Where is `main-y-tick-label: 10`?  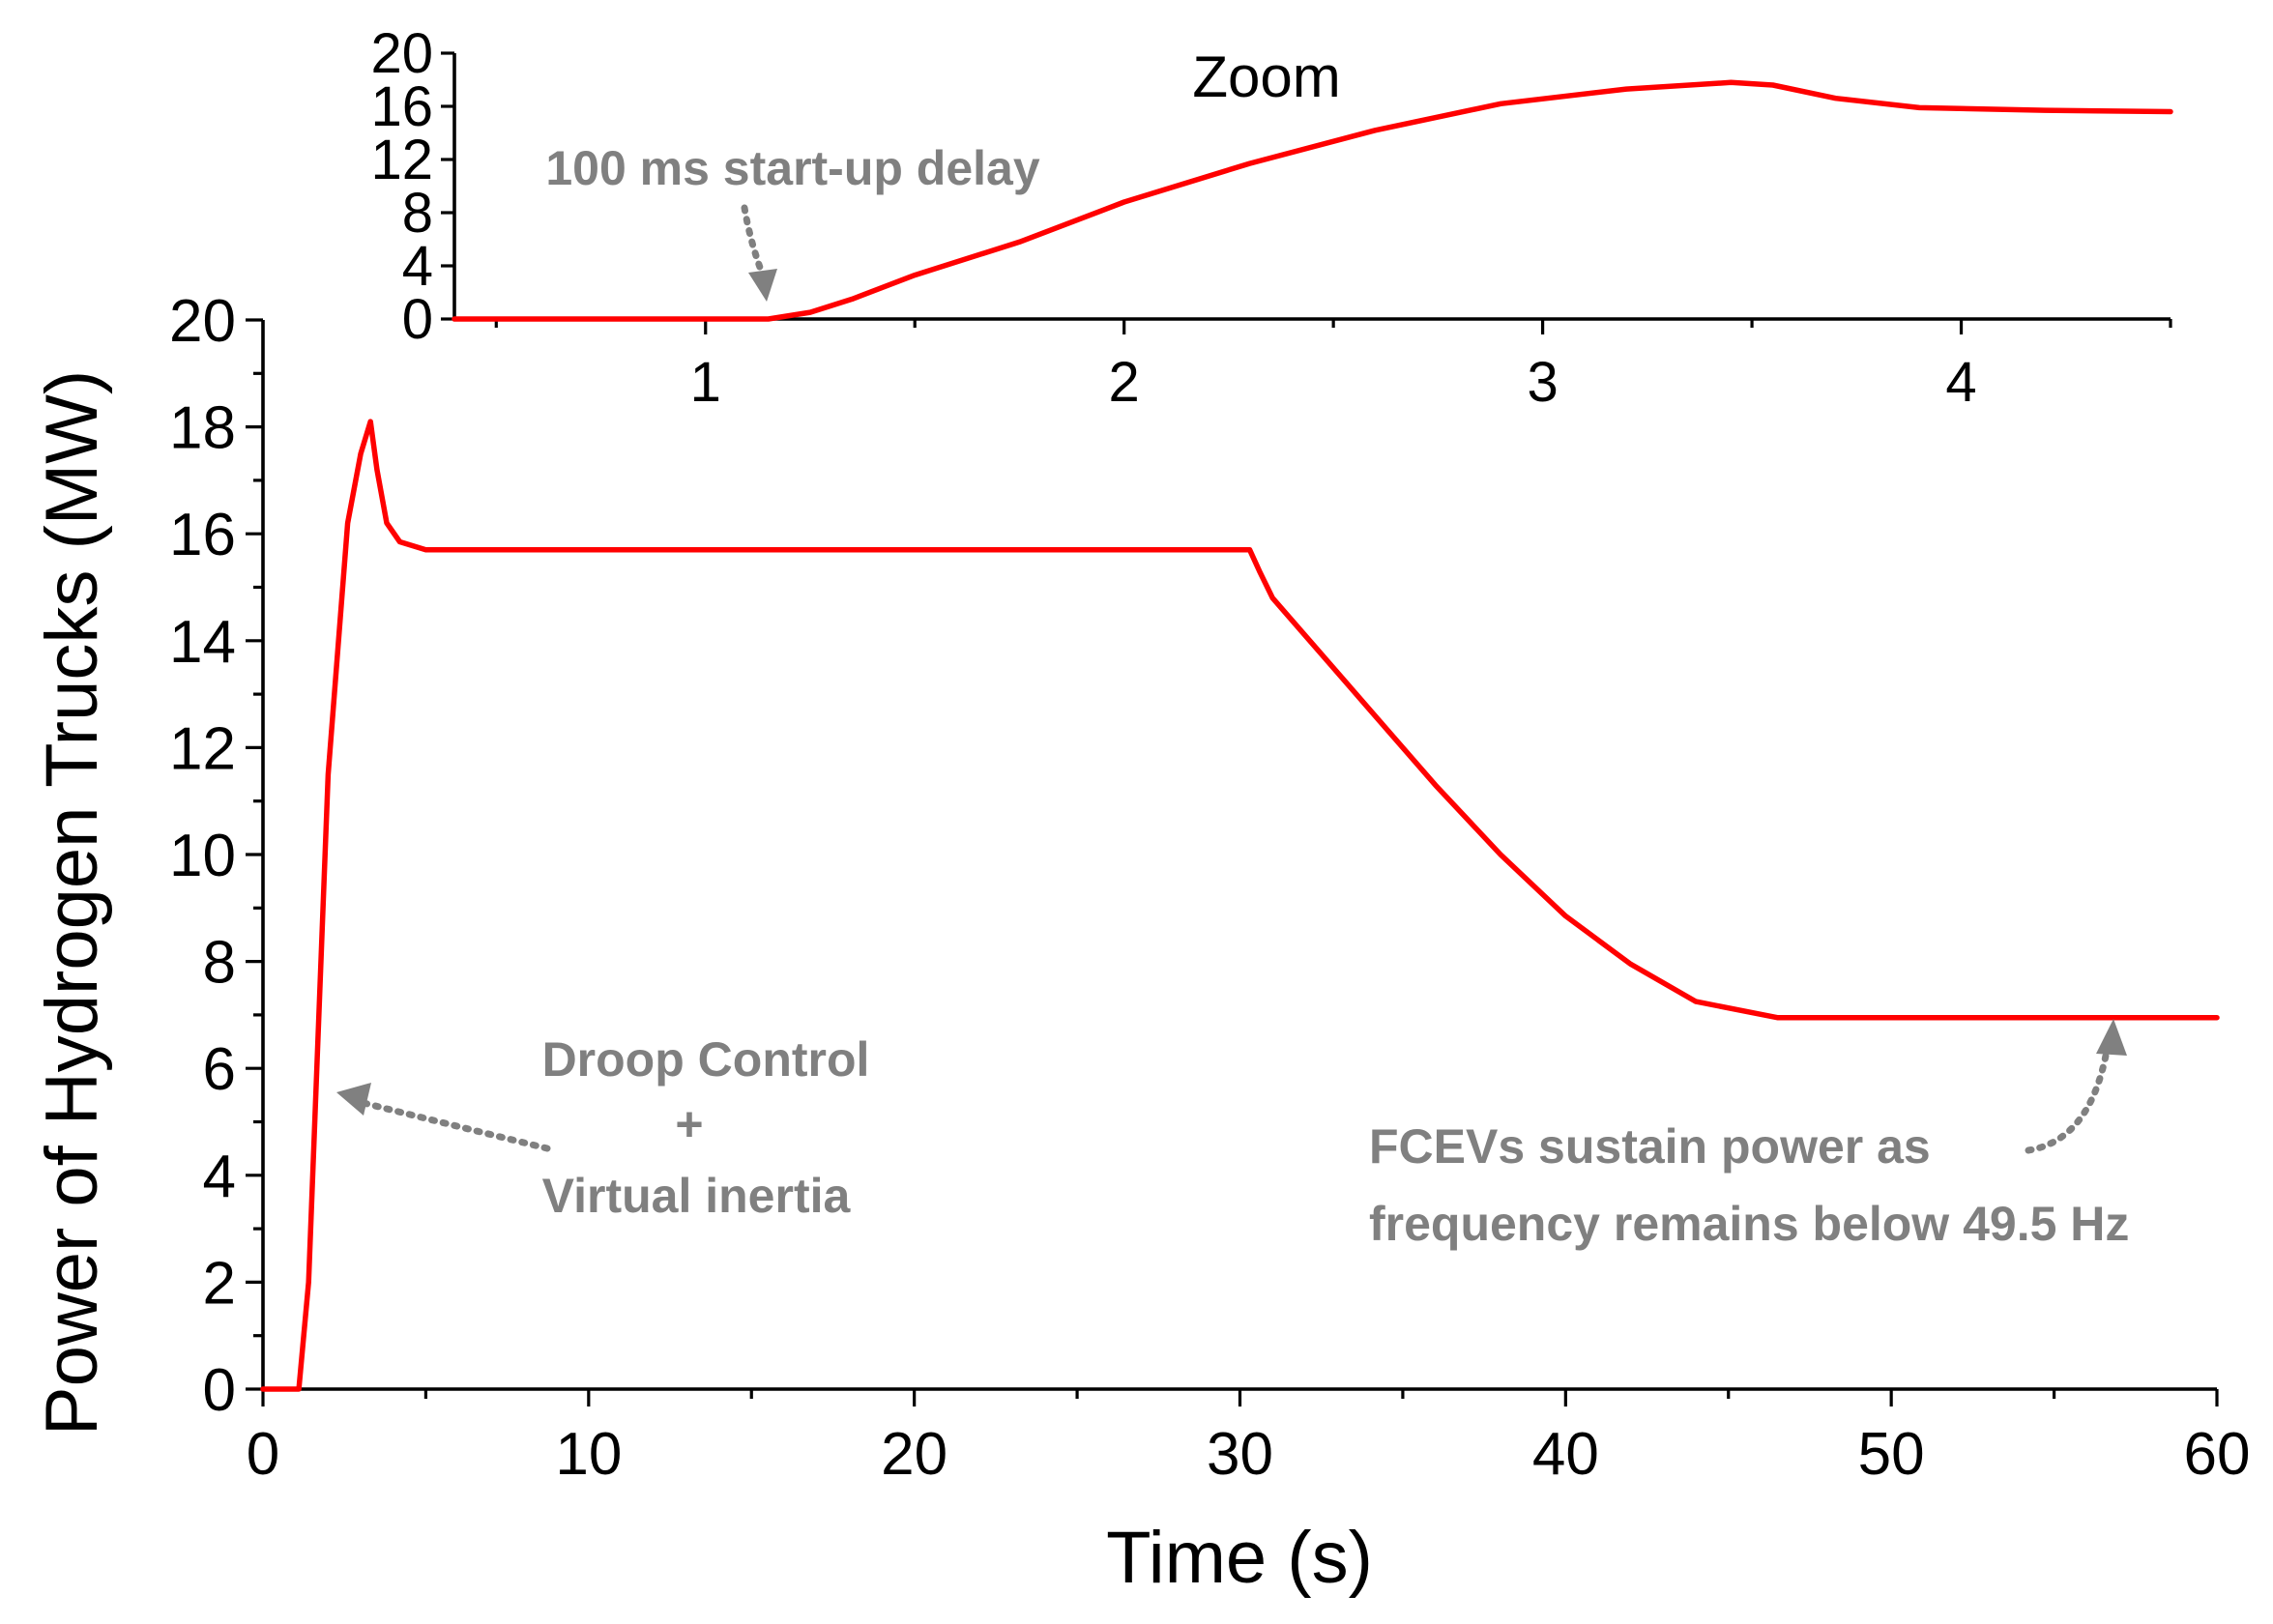 main-y-tick-label: 10 is located at coordinates (202, 856).